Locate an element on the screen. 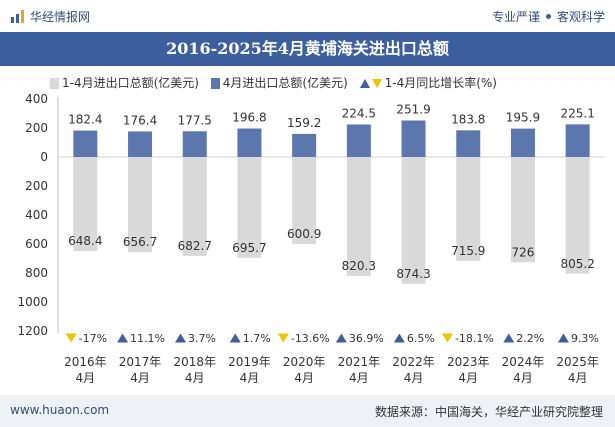 The height and width of the screenshot is (427, 615). data-label-growth: 9.3% is located at coordinates (585, 338).